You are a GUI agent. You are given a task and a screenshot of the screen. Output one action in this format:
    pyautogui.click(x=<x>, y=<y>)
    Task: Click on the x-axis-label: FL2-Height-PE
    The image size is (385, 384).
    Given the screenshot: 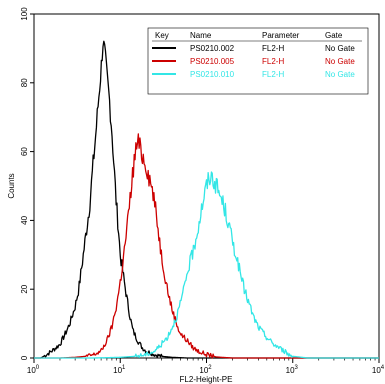 What is the action you would take?
    pyautogui.click(x=206, y=379)
    